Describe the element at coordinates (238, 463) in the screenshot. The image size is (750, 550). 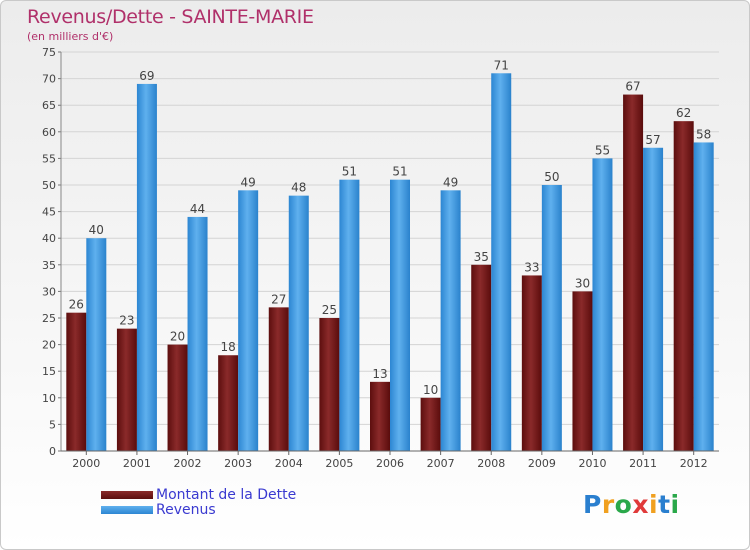
I see `x-tick-label: 2003` at that location.